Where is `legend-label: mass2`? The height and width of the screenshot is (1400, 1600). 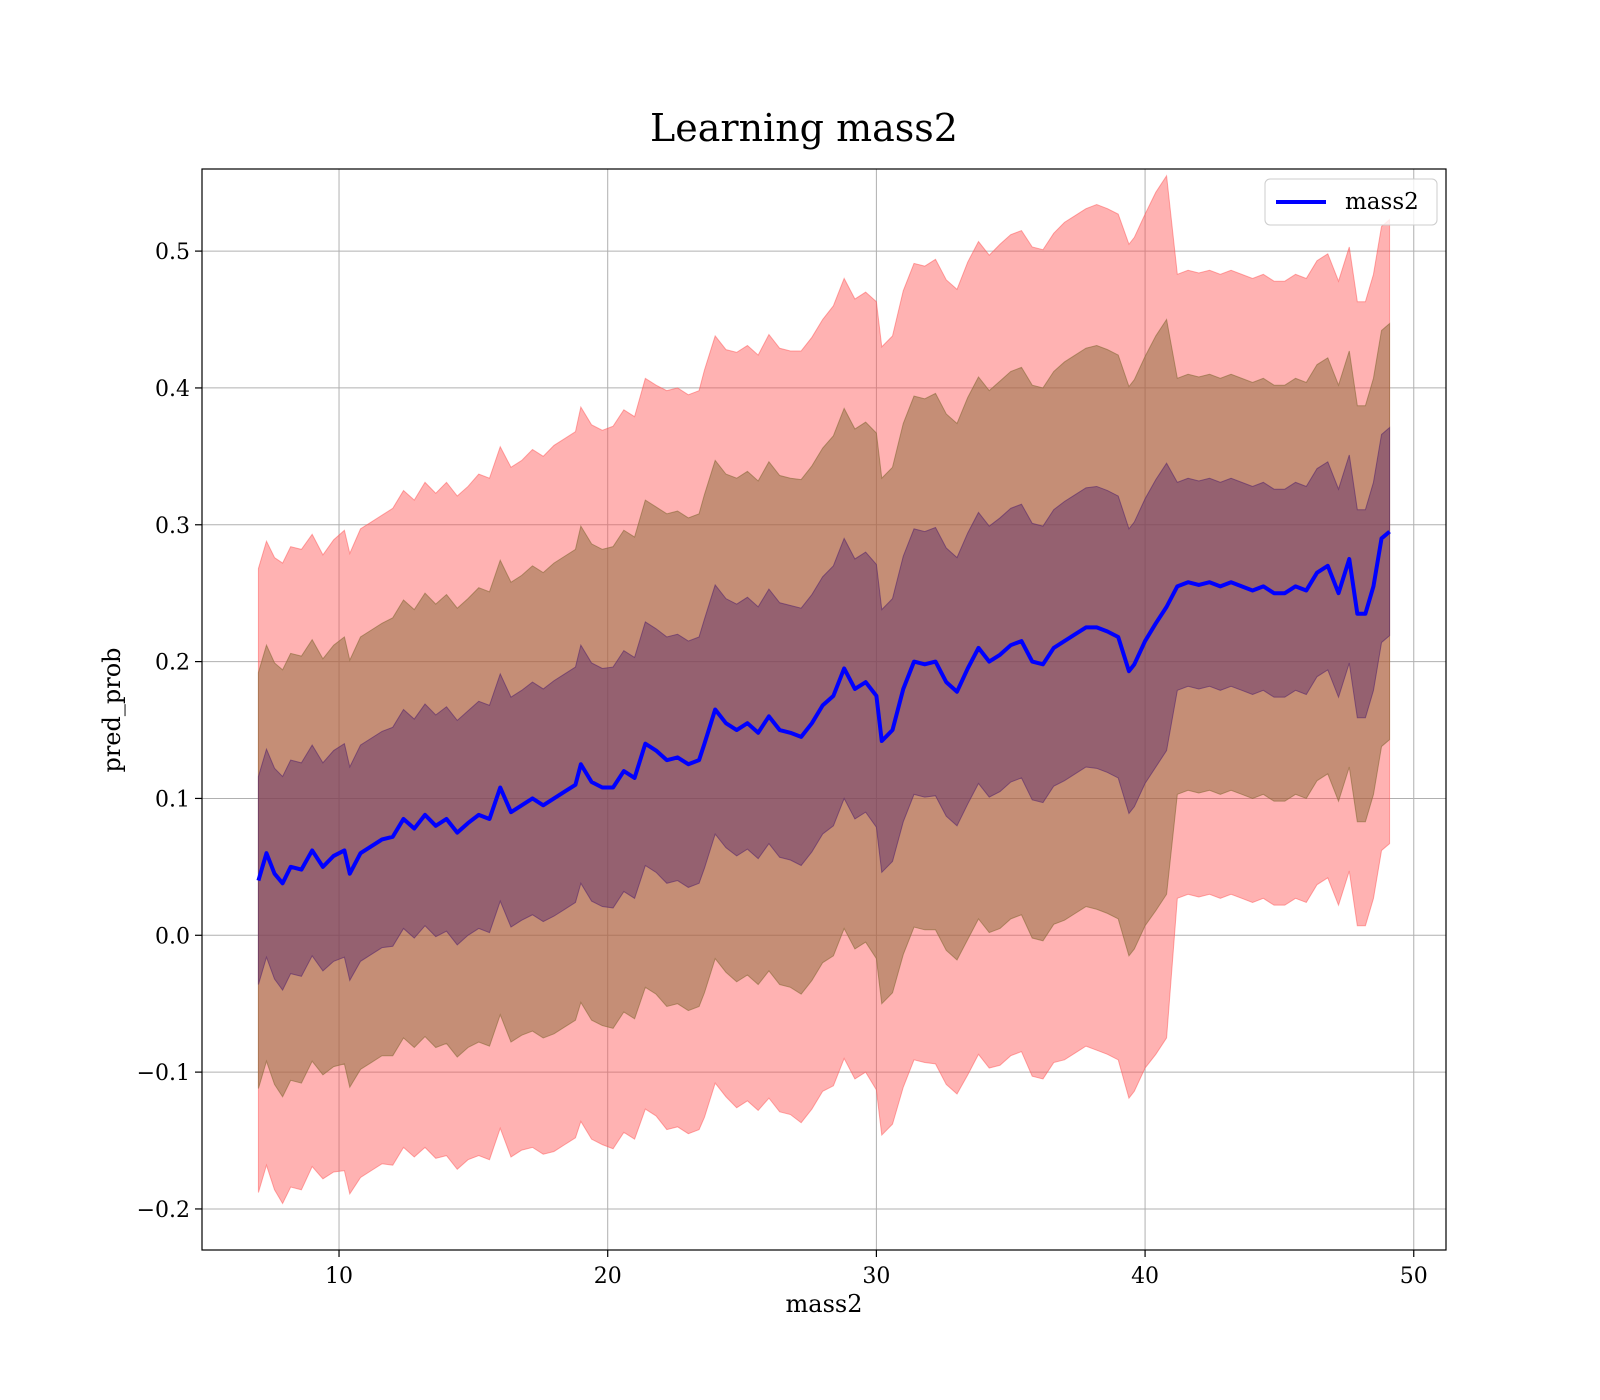
legend-label: mass2 is located at coordinates (1382, 202).